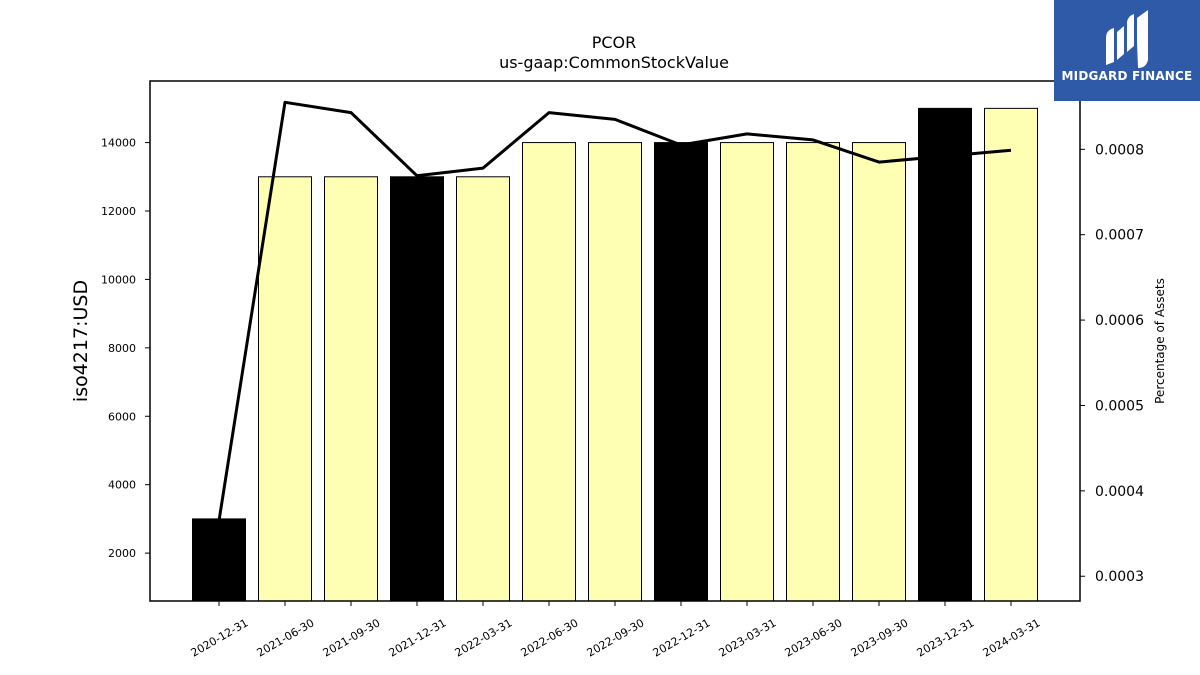 The height and width of the screenshot is (675, 1200). Describe the element at coordinates (1119, 236) in the screenshot. I see `y2-tick-label: 0.0007` at that location.